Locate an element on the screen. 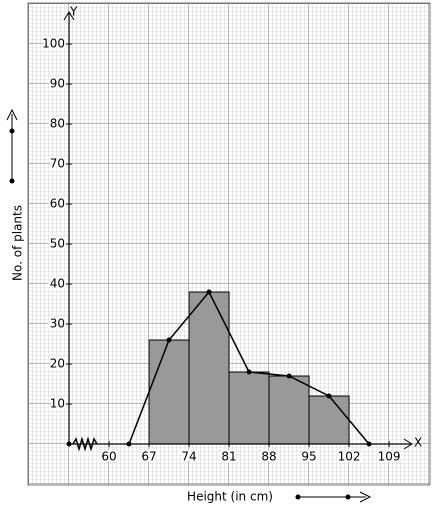 This screenshot has height=514, width=434. y-tick-label: 30 is located at coordinates (57, 324).